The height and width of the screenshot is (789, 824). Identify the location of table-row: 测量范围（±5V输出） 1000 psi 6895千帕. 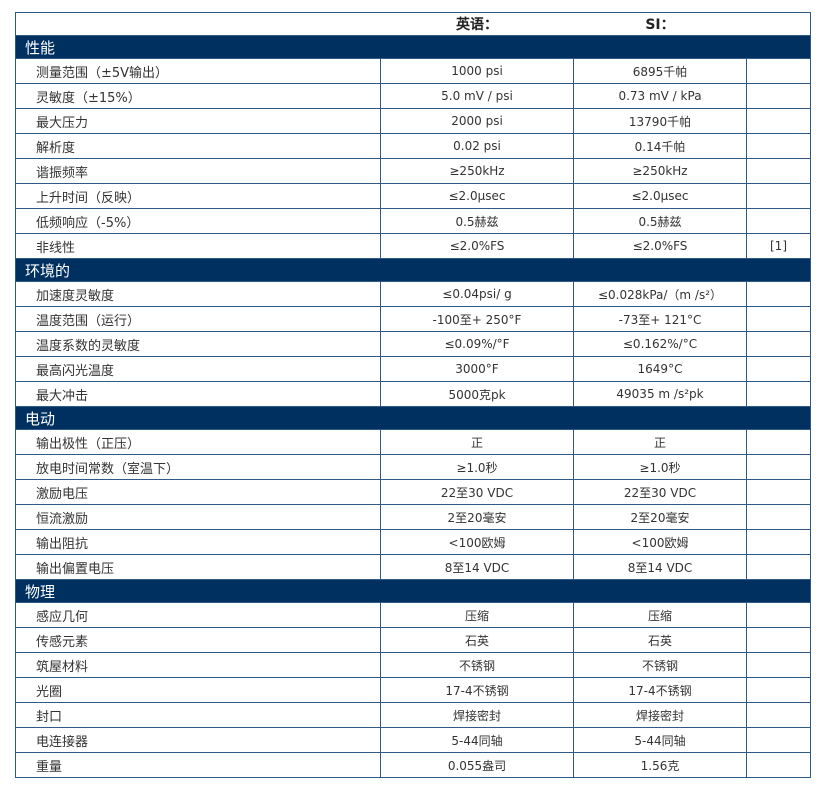
(413, 71).